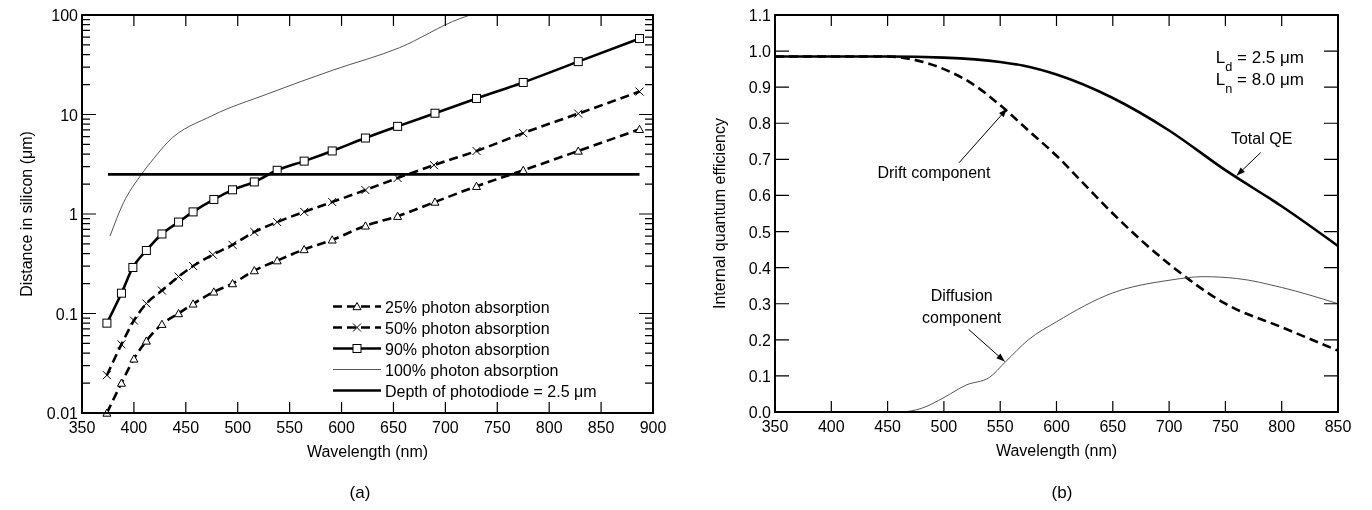 The image size is (1372, 510). I want to click on y-axis-title: Internal quantum efficiency, so click(719, 213).